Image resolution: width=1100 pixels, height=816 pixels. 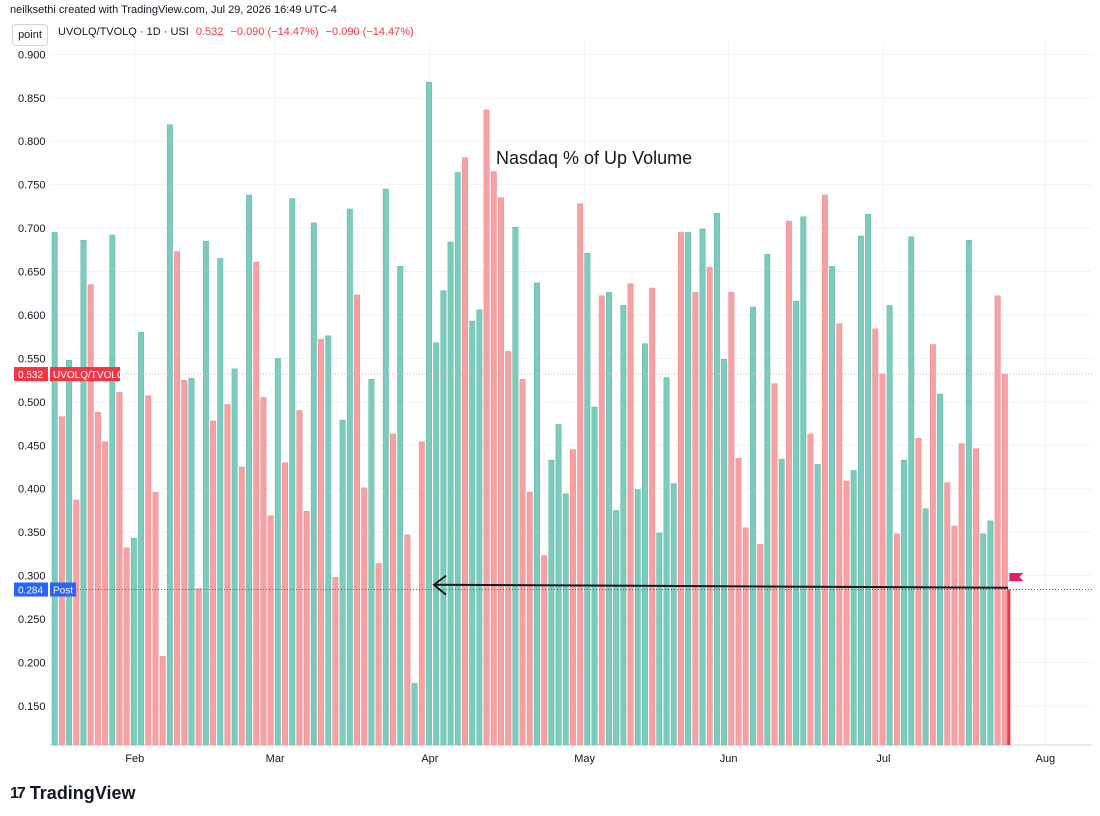 I want to click on post-value-badge, so click(x=31, y=589).